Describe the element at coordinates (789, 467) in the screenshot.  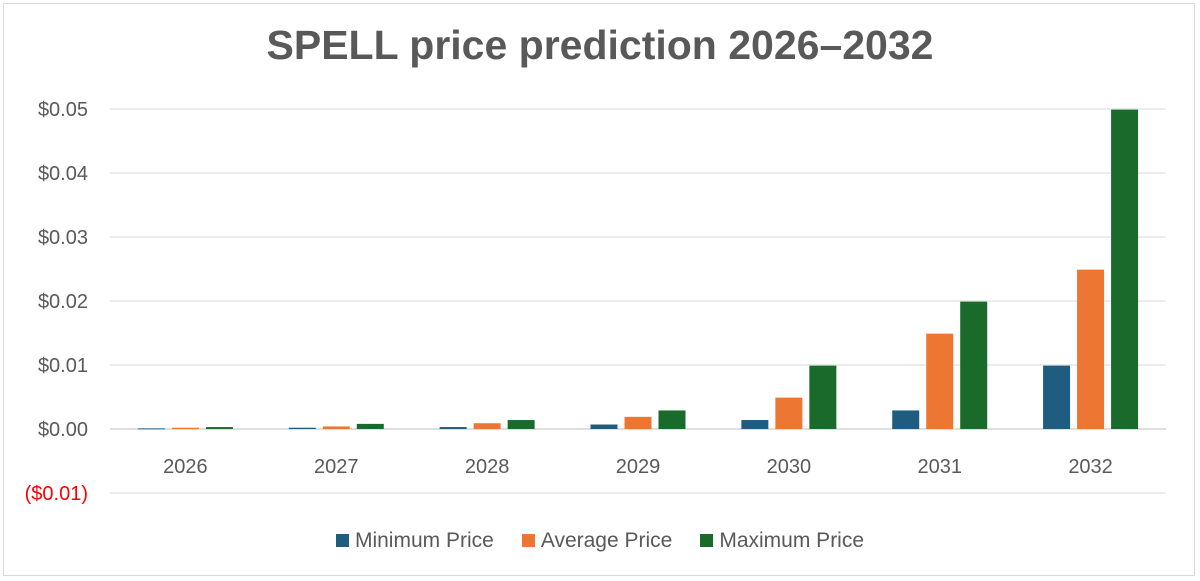
I see `x-tick-label: 2030` at that location.